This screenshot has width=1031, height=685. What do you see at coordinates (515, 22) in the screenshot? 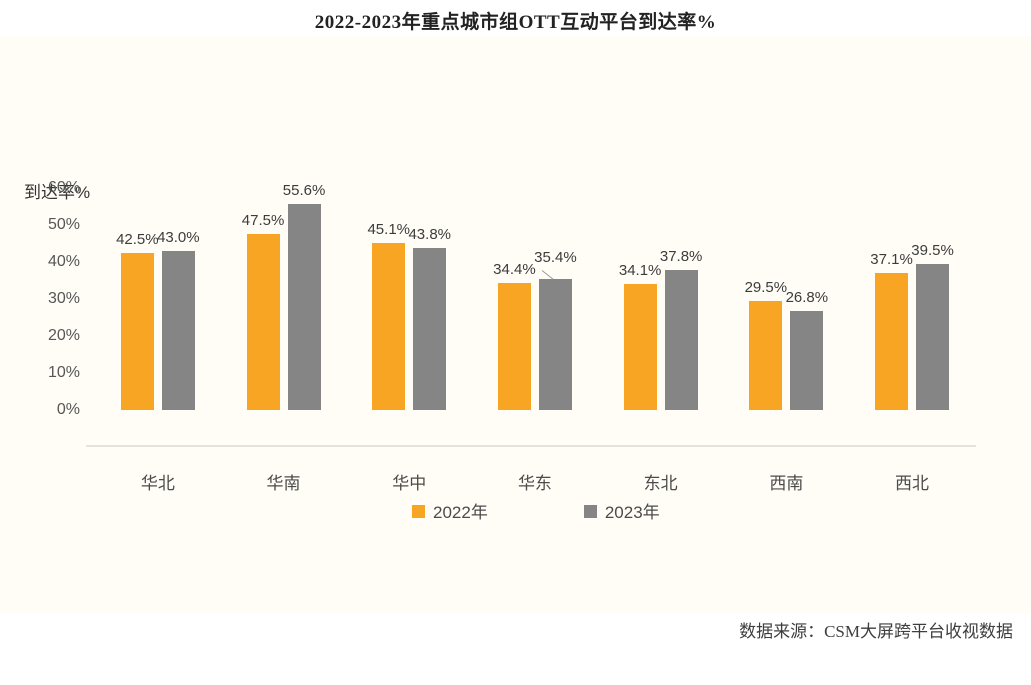
I see `chart-title: 2022-2023年重点城市组OTT互动平台到达率%` at bounding box center [515, 22].